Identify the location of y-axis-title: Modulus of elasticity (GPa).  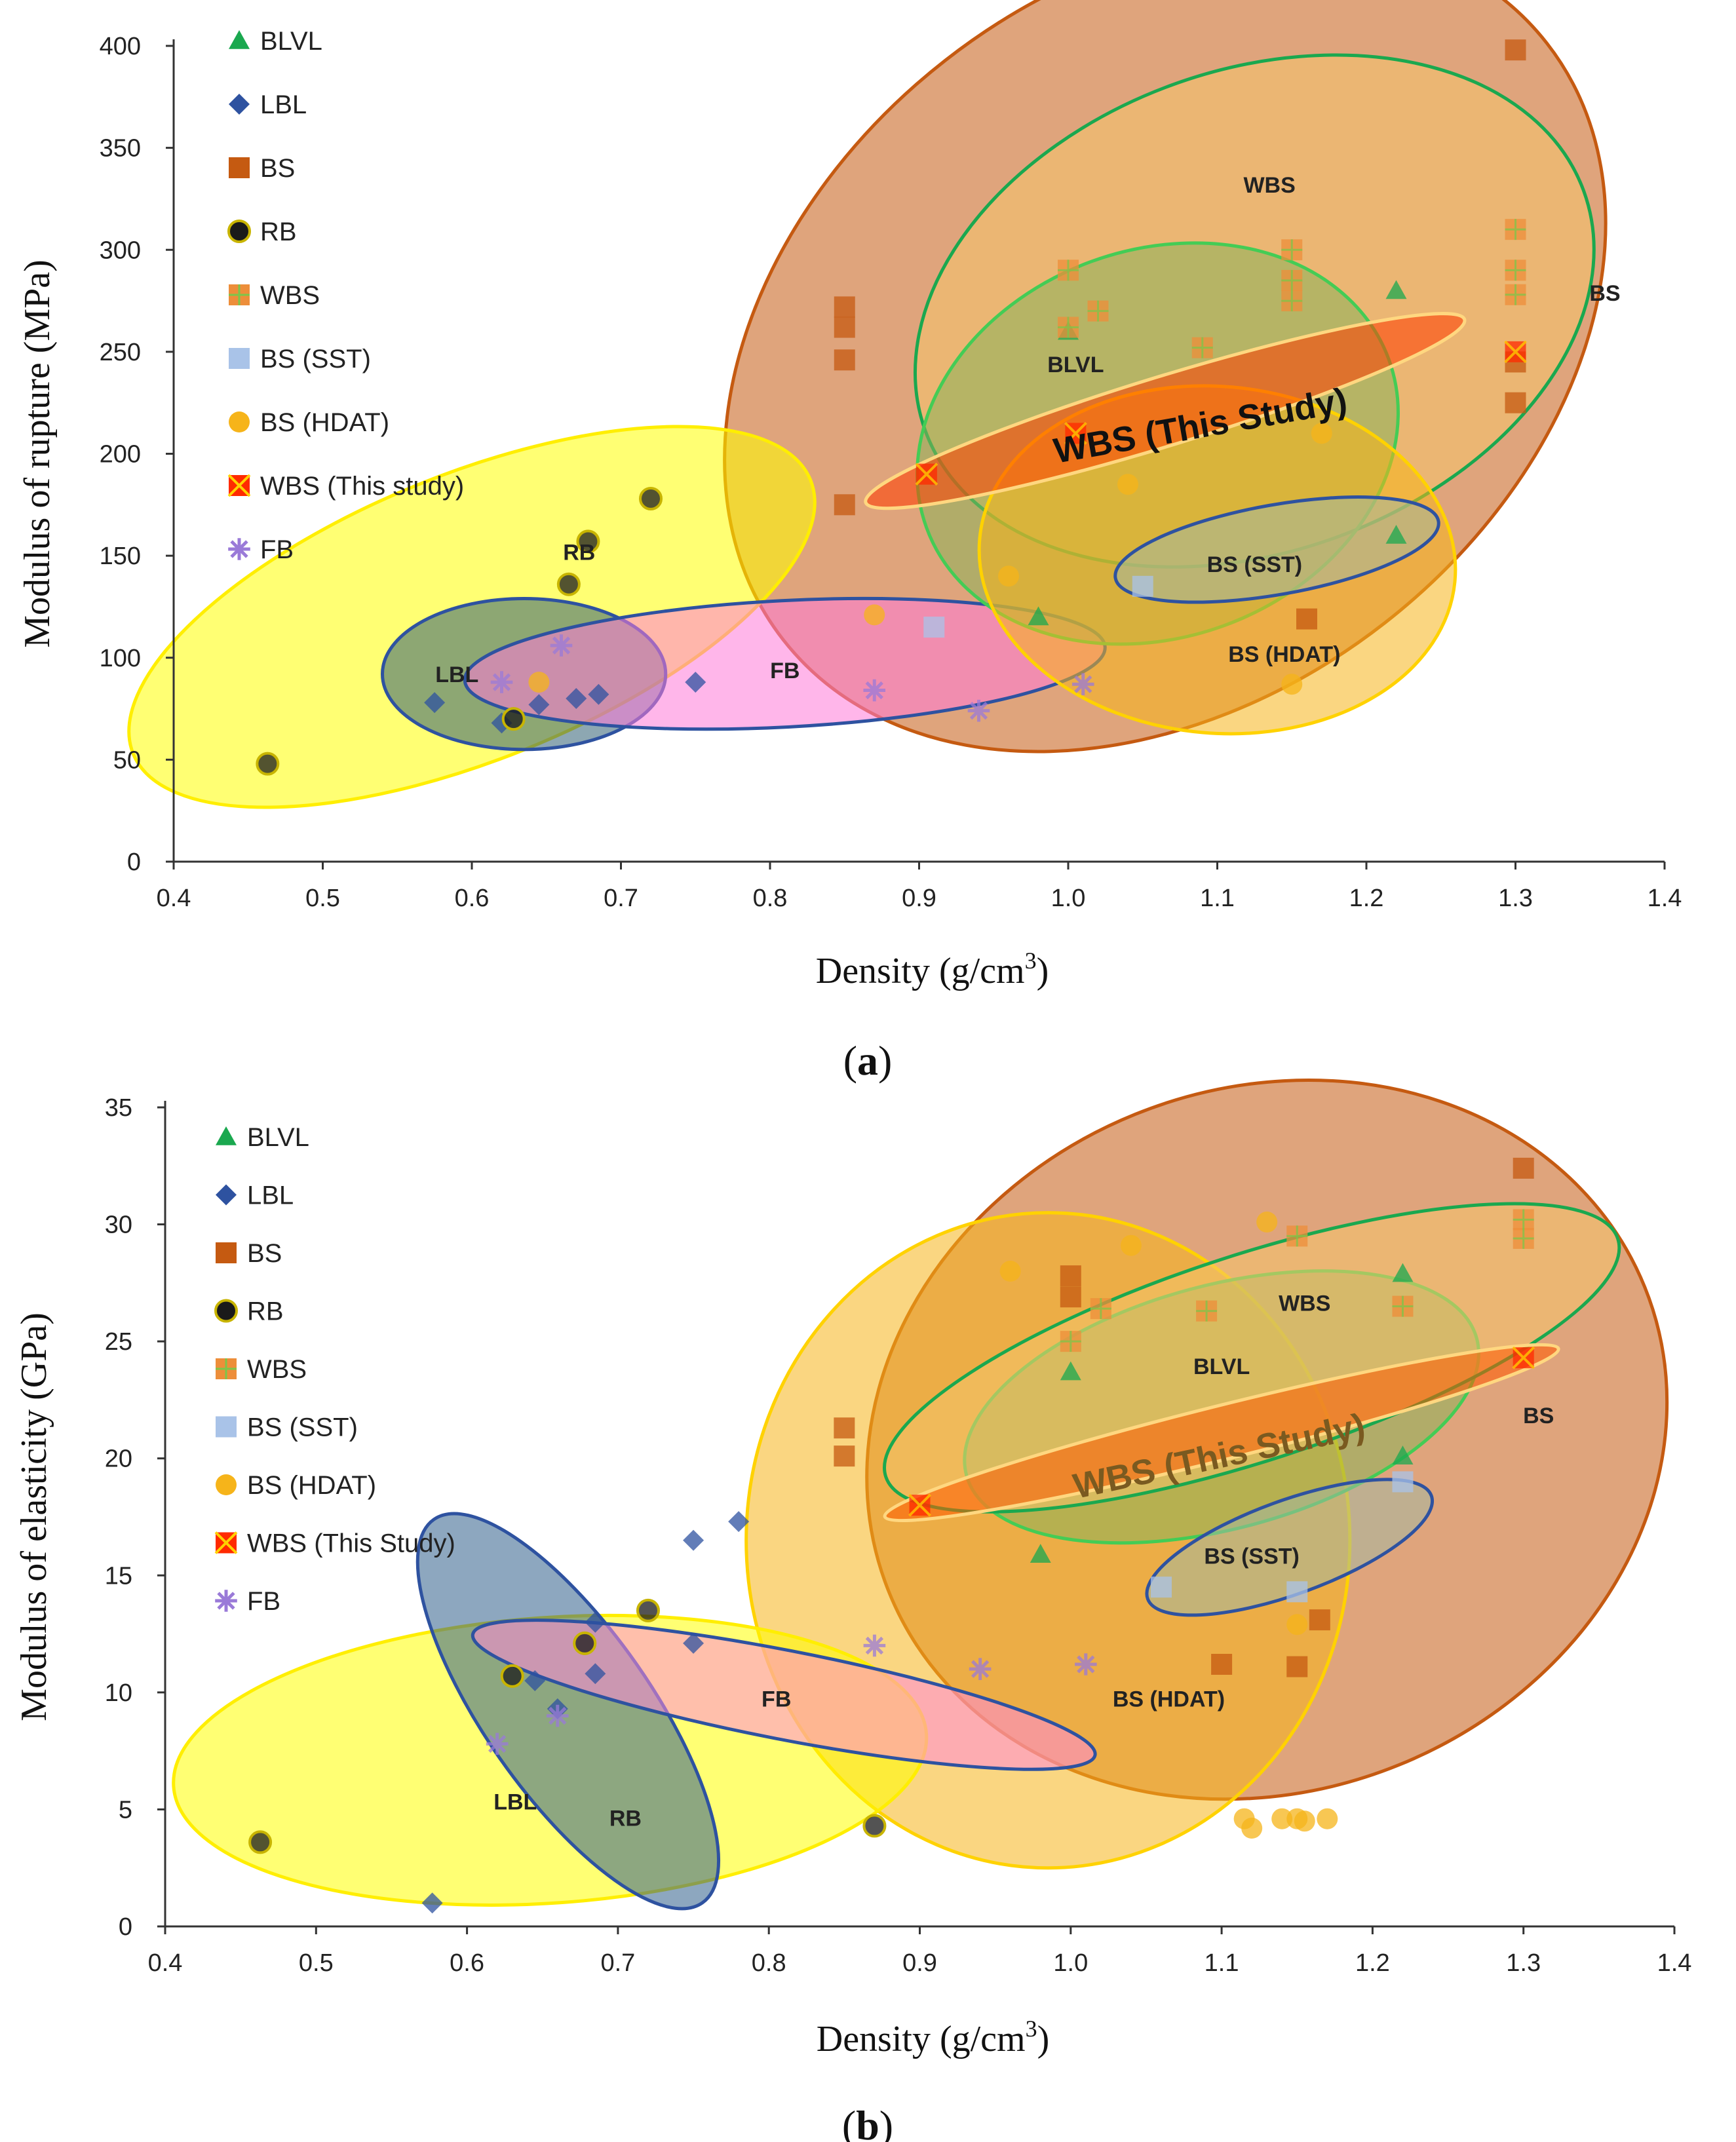
(34, 1516).